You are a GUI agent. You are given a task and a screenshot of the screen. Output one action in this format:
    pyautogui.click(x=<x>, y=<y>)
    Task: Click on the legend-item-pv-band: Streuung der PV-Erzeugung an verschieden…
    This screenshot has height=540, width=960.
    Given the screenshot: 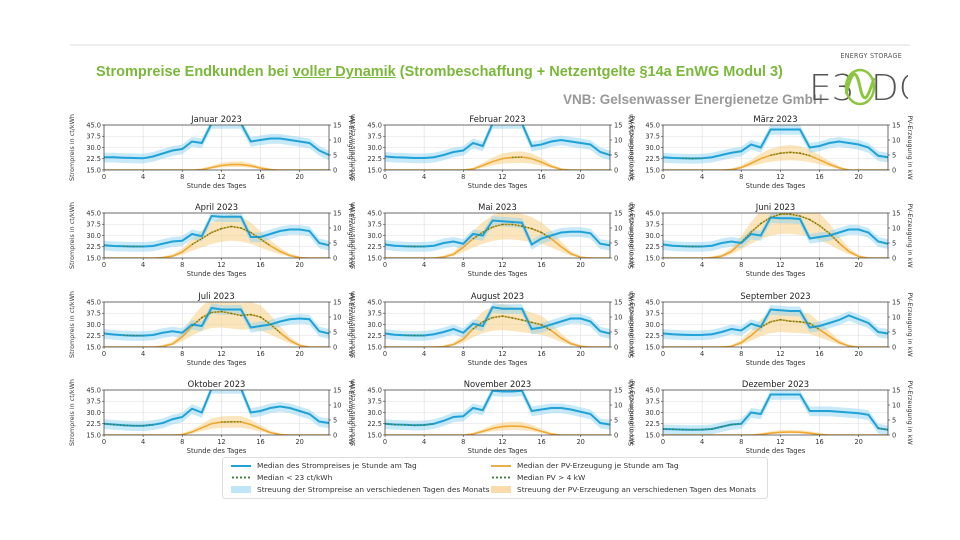 What is the action you would take?
    pyautogui.click(x=623, y=489)
    